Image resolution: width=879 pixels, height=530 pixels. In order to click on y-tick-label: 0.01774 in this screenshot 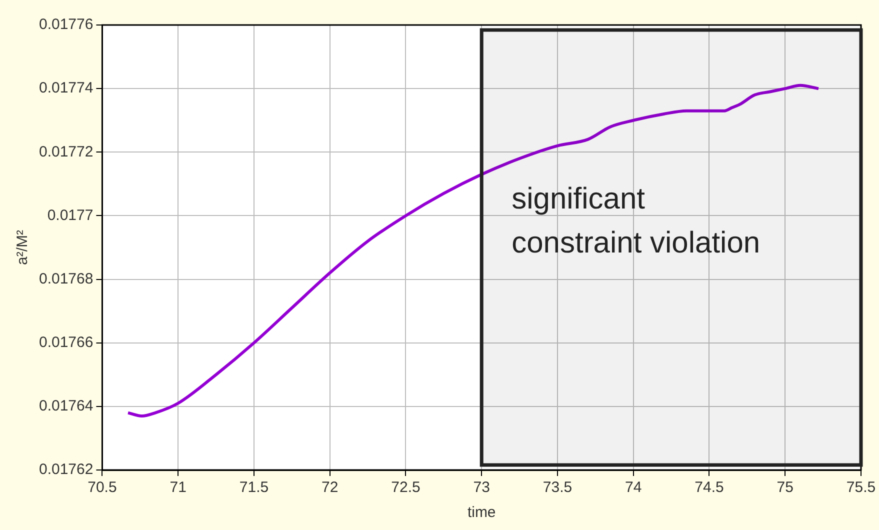, I will do `click(66, 88)`.